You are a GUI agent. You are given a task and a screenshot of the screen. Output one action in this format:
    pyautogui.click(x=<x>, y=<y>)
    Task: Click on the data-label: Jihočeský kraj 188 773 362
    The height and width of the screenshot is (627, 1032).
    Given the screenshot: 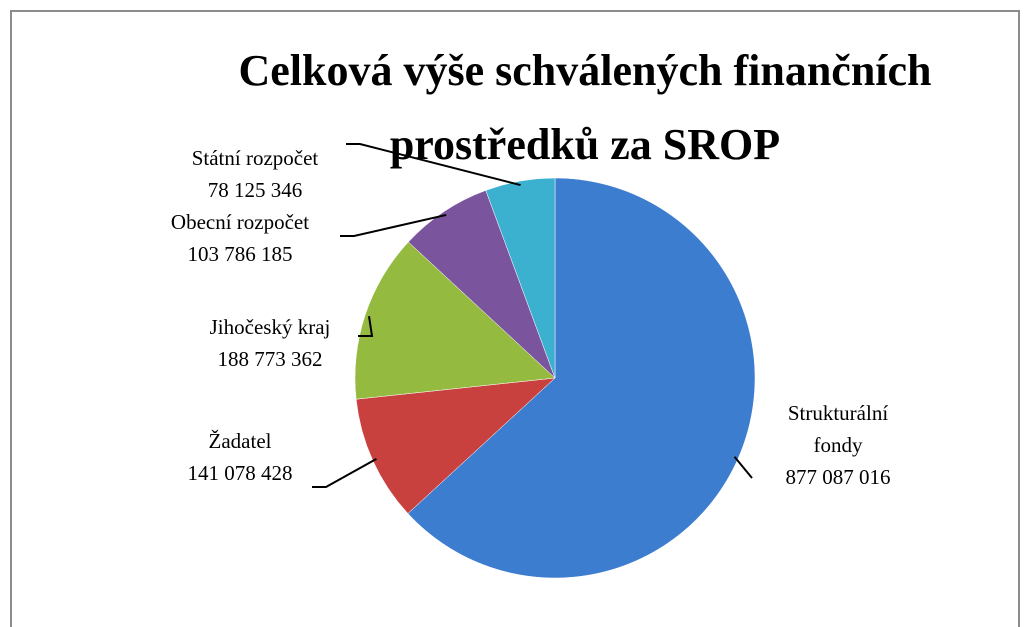 What is the action you would take?
    pyautogui.click(x=270, y=343)
    